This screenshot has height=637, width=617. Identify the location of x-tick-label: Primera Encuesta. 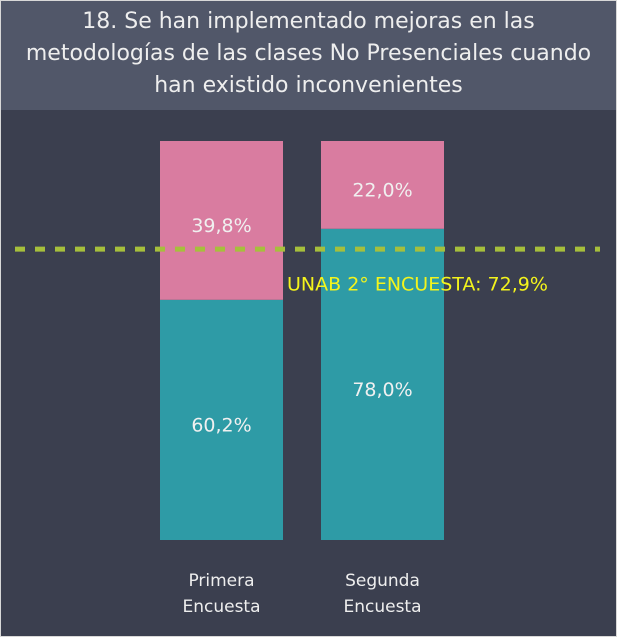
(221, 594).